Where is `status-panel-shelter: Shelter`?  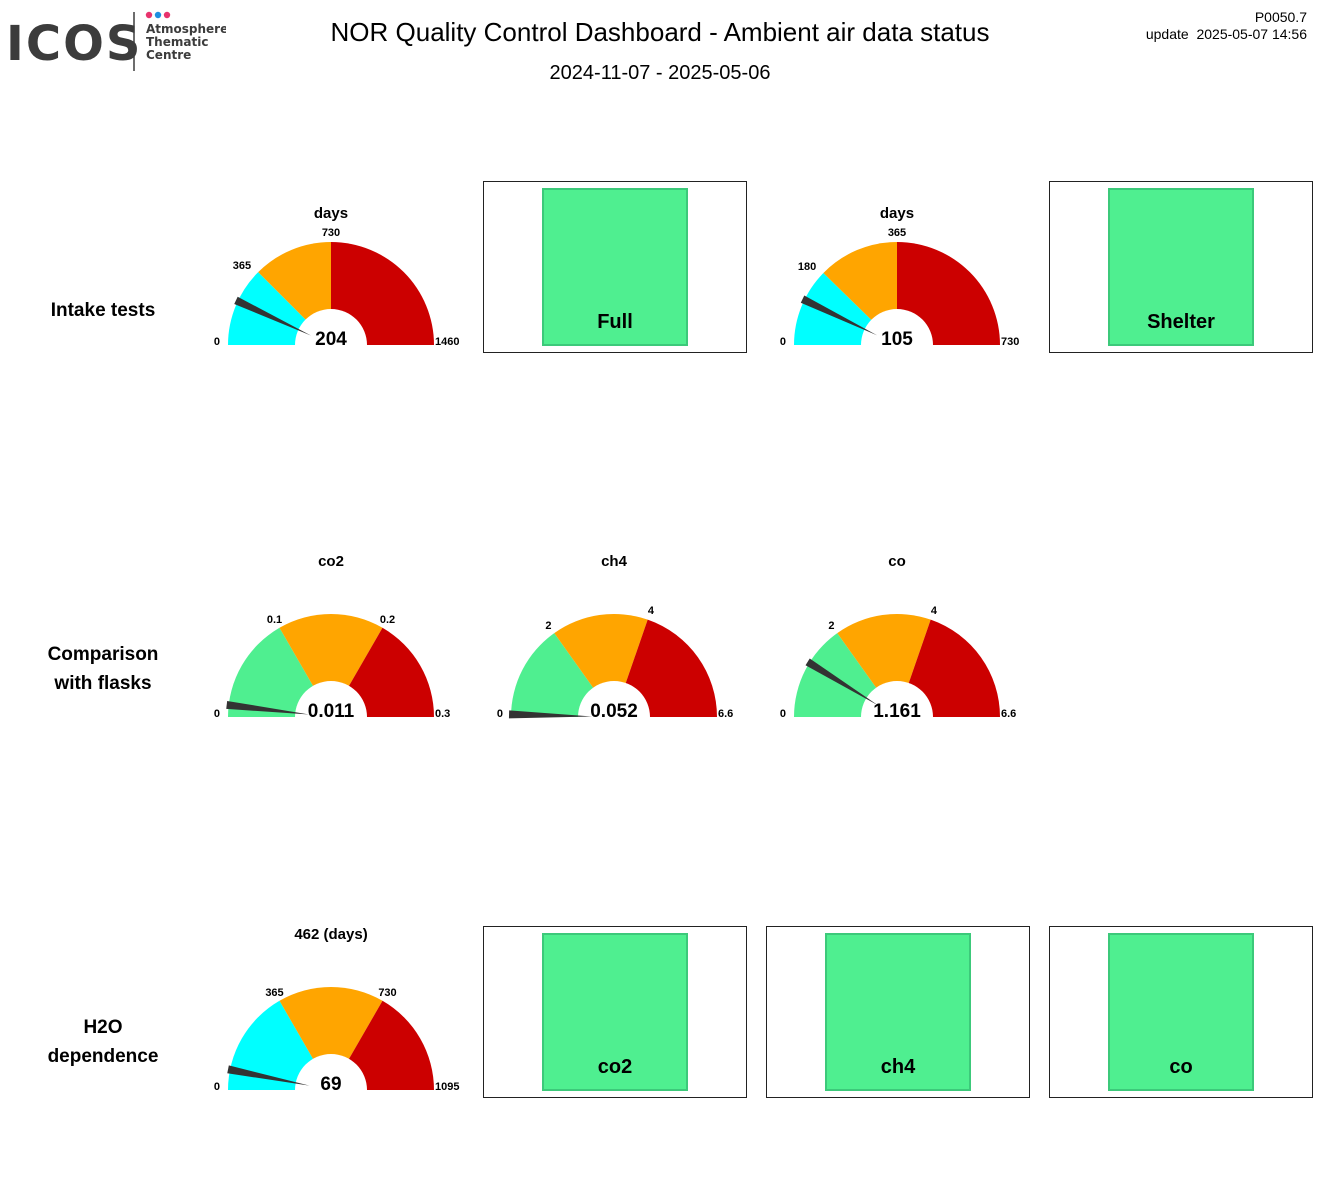 status-panel-shelter: Shelter is located at coordinates (1181, 267).